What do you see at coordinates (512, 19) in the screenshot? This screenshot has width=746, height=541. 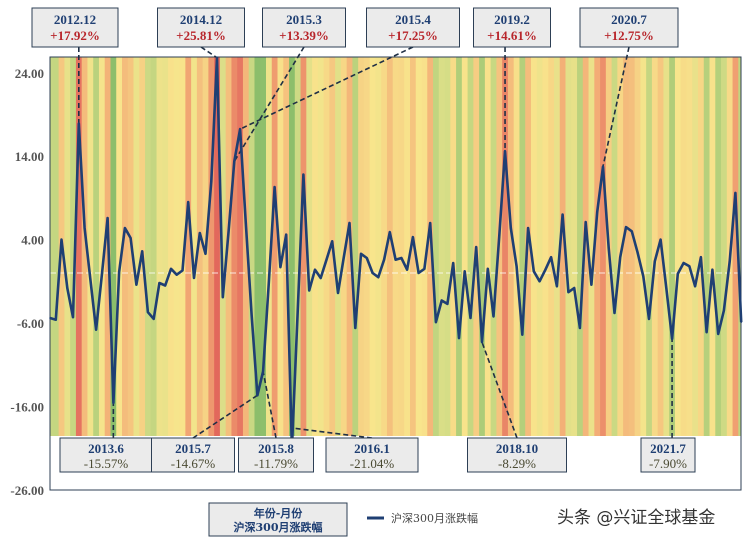 I see `annotation-date: 2019.2` at bounding box center [512, 19].